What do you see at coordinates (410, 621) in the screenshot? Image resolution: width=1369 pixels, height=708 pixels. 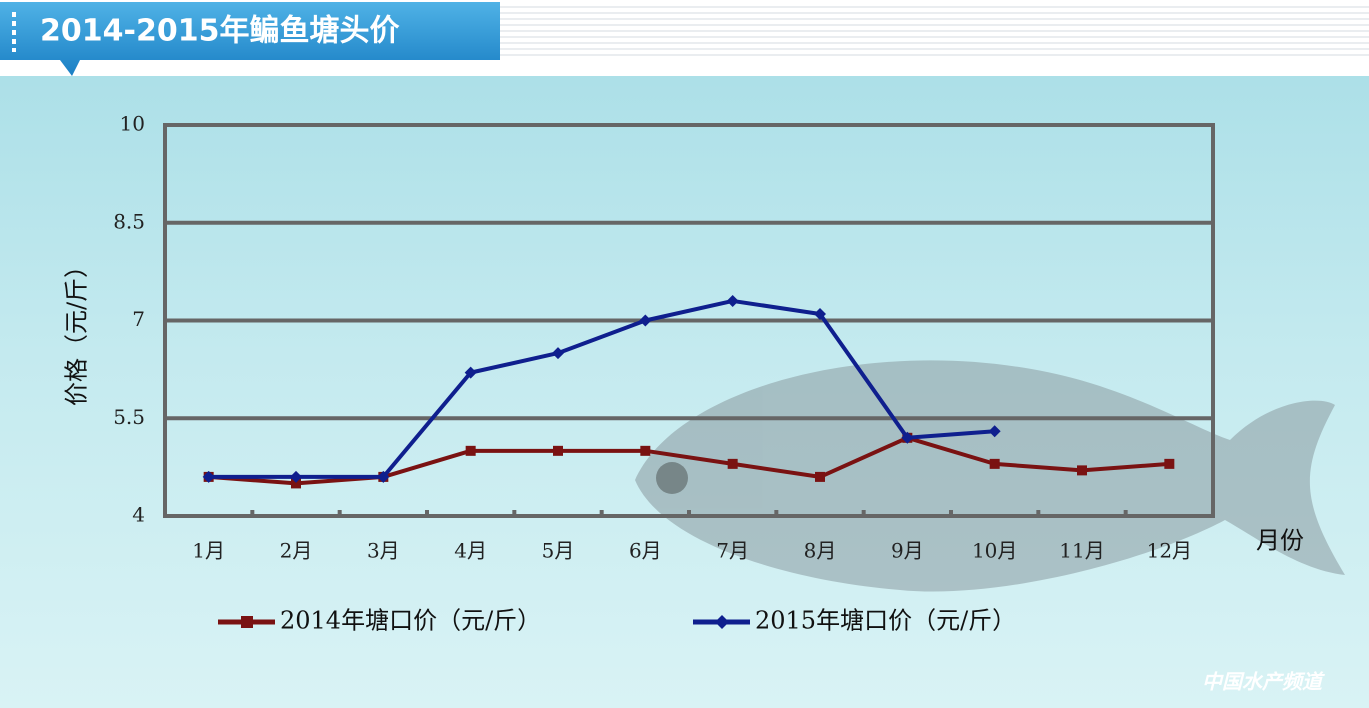 I see `legend-label: 2014年塘口价（元/斤）` at bounding box center [410, 621].